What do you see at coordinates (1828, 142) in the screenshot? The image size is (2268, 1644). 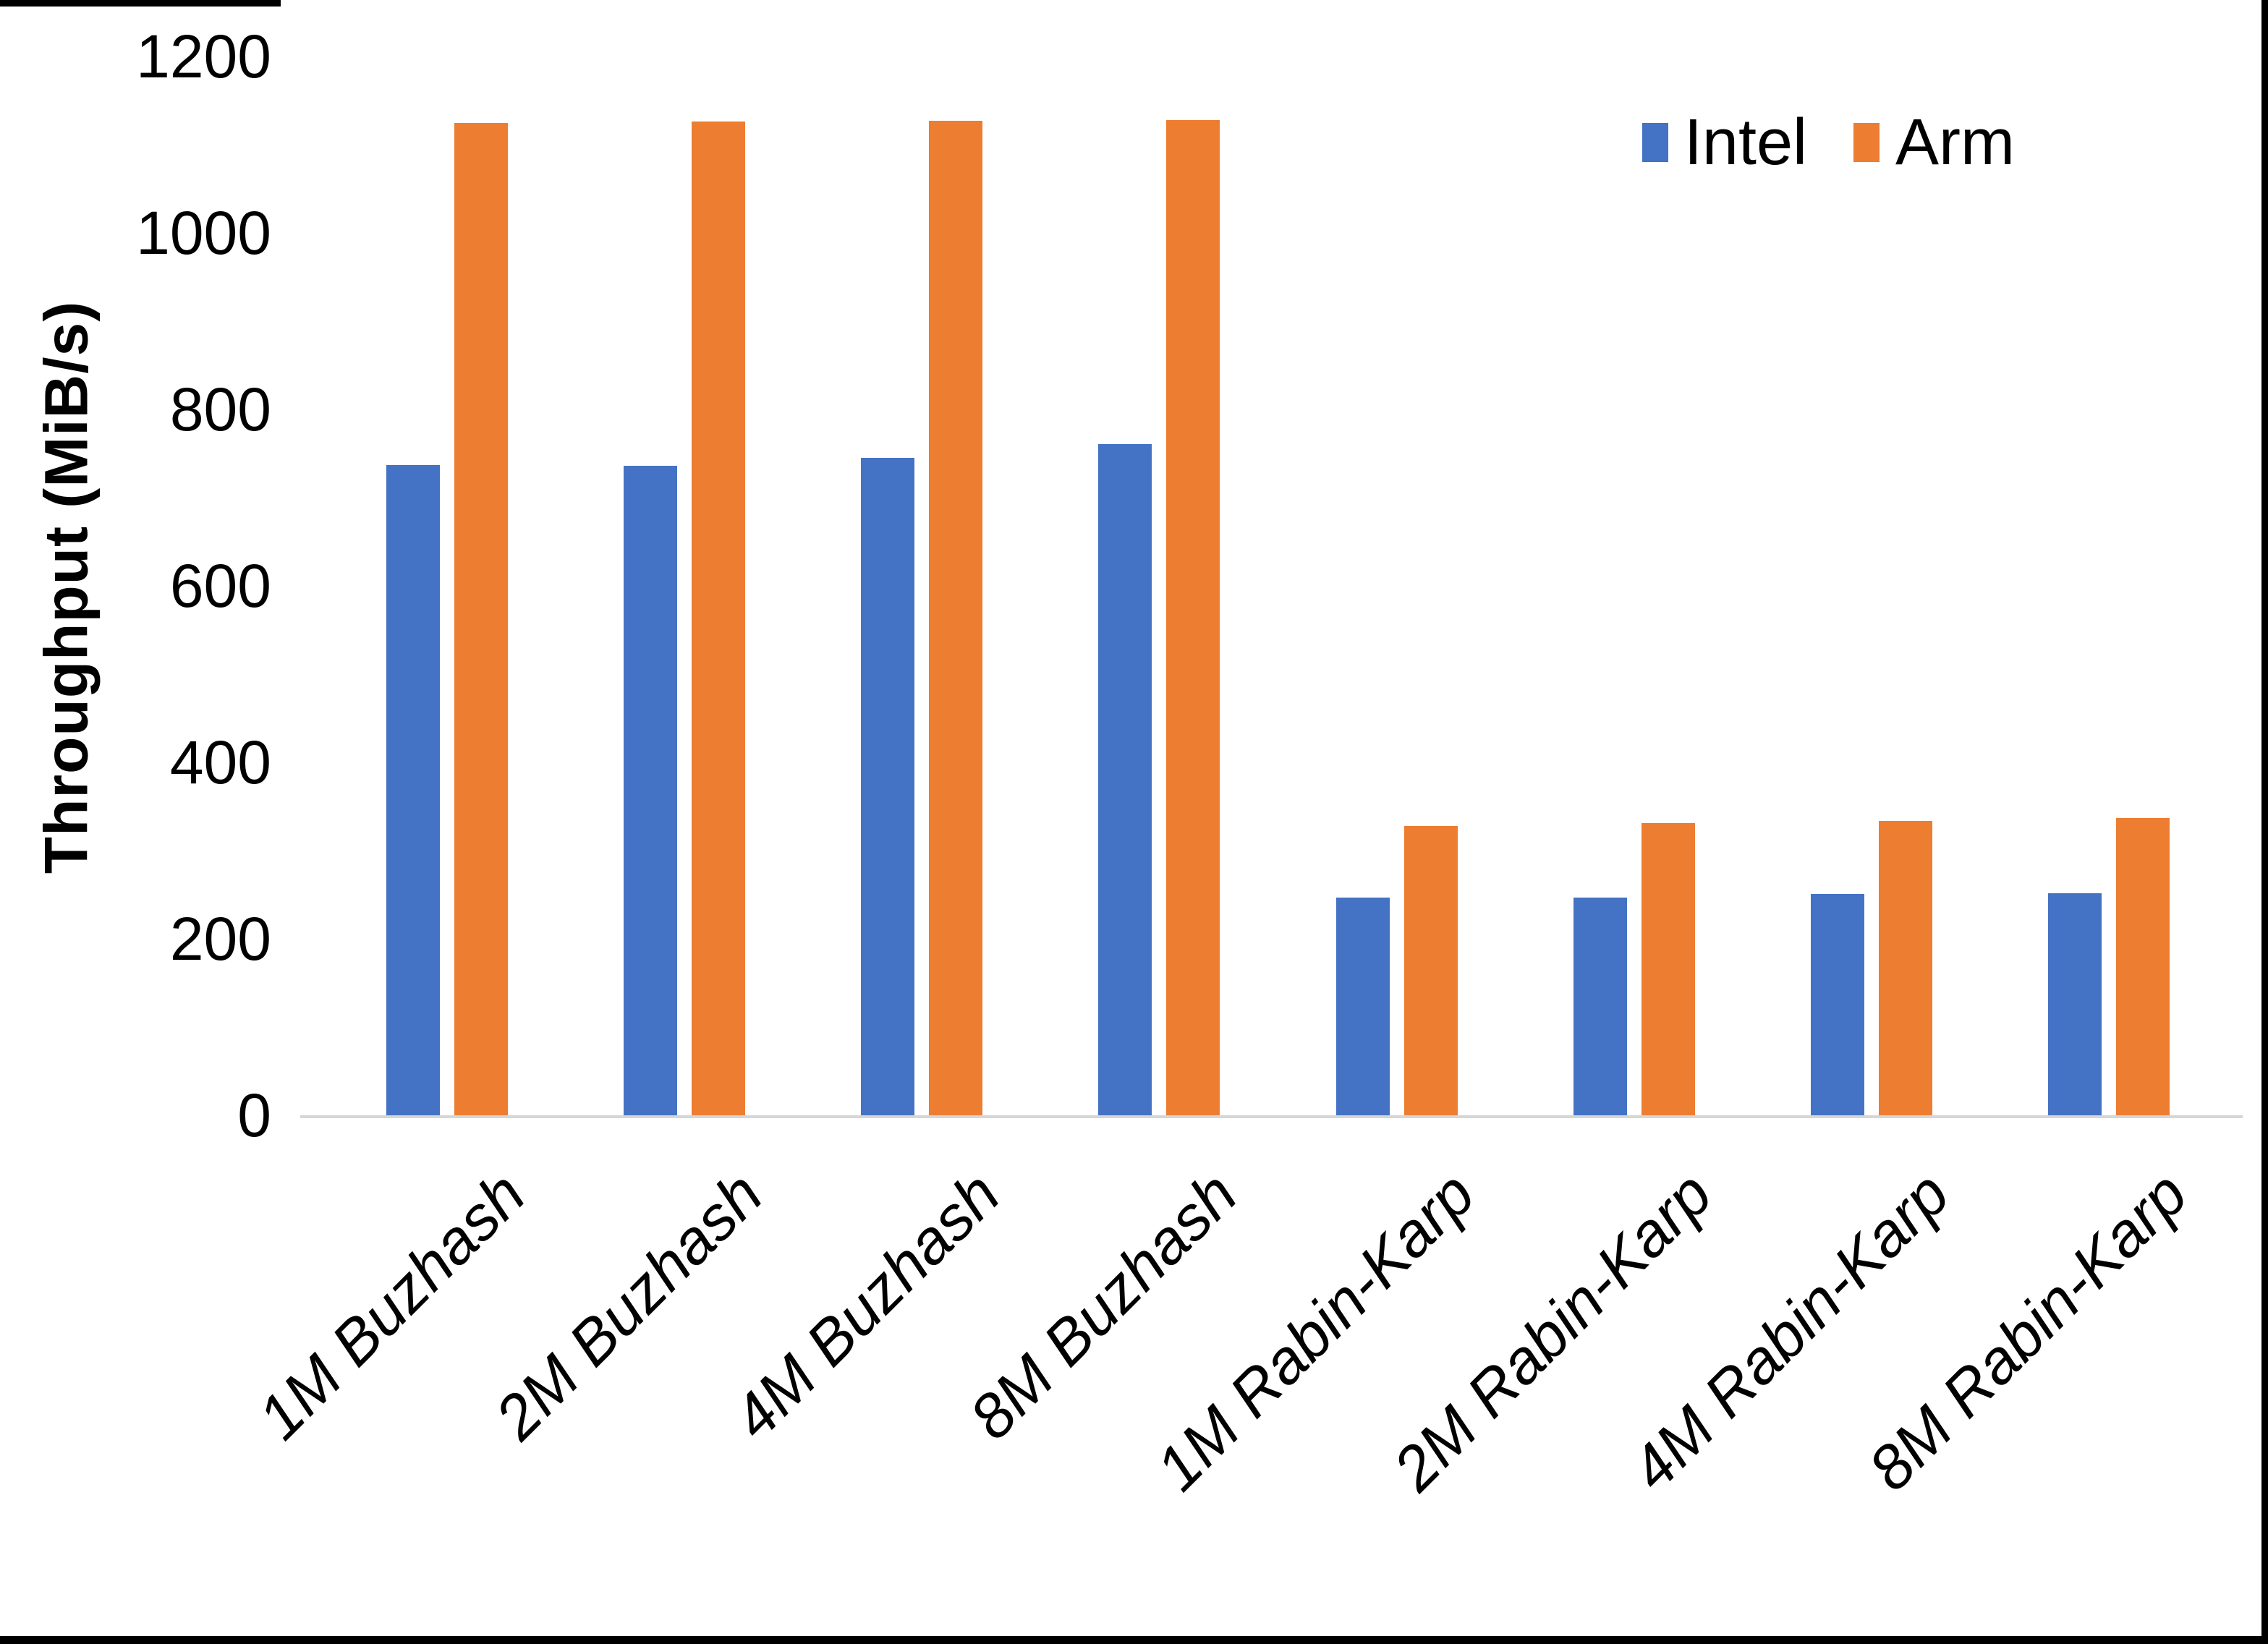 I see `legend: Intel Arm` at bounding box center [1828, 142].